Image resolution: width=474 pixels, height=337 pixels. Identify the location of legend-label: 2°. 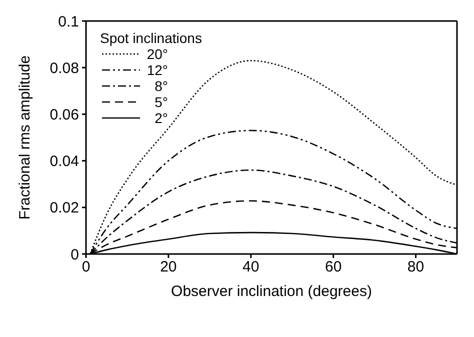
(161, 118).